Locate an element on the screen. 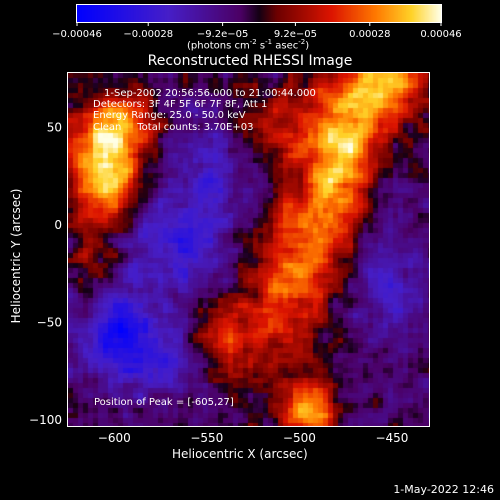 This screenshot has width=500, height=500. colorbar-tick-label: −0.00028 is located at coordinates (148, 34).